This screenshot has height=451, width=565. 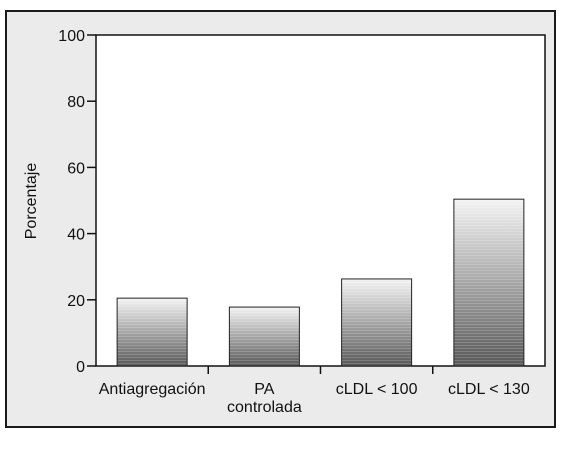 What do you see at coordinates (489, 389) in the screenshot?
I see `x-category-label: cLDL < 130` at bounding box center [489, 389].